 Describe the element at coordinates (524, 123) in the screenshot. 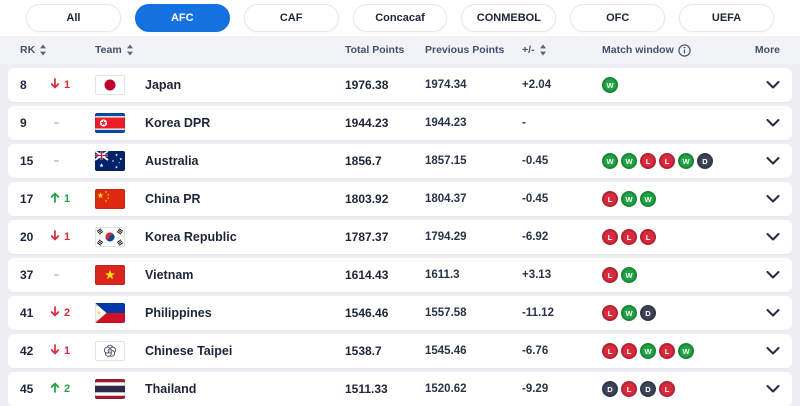

I see `points-delta-value: -` at that location.